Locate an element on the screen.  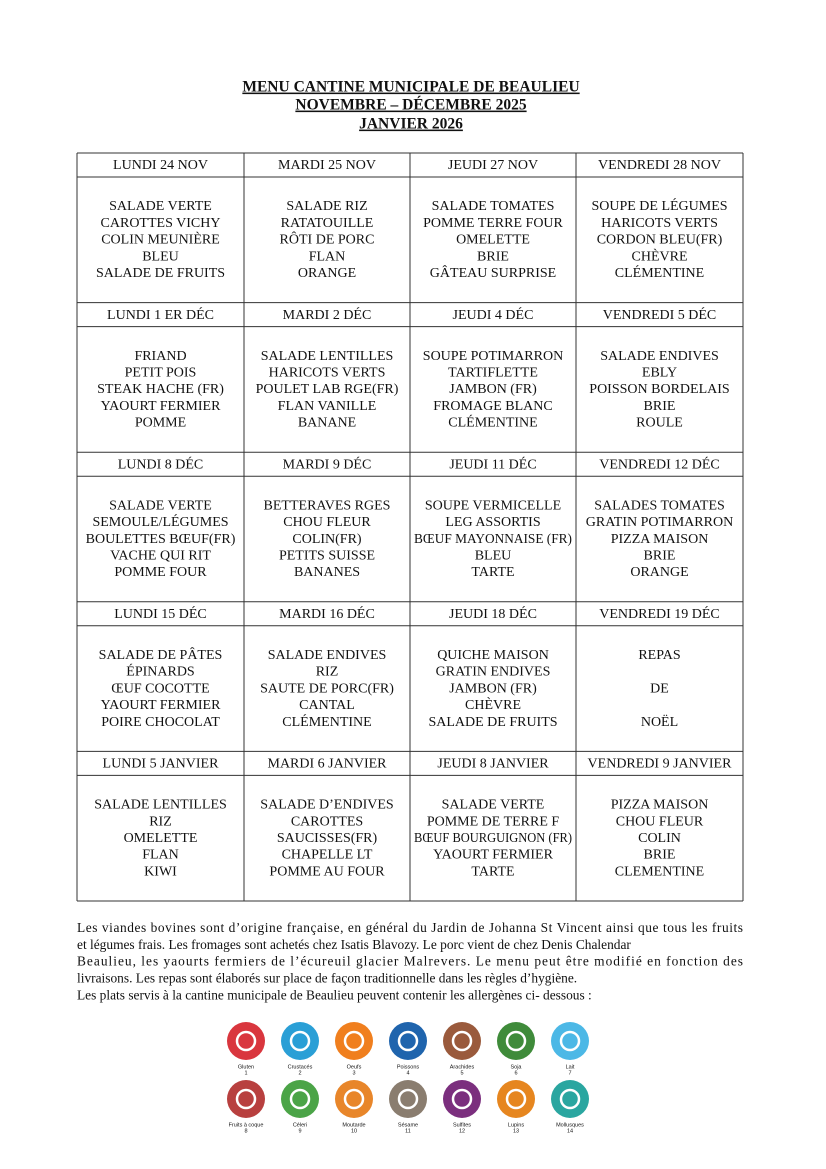
allergen-name: Lait is located at coordinates (570, 1067).